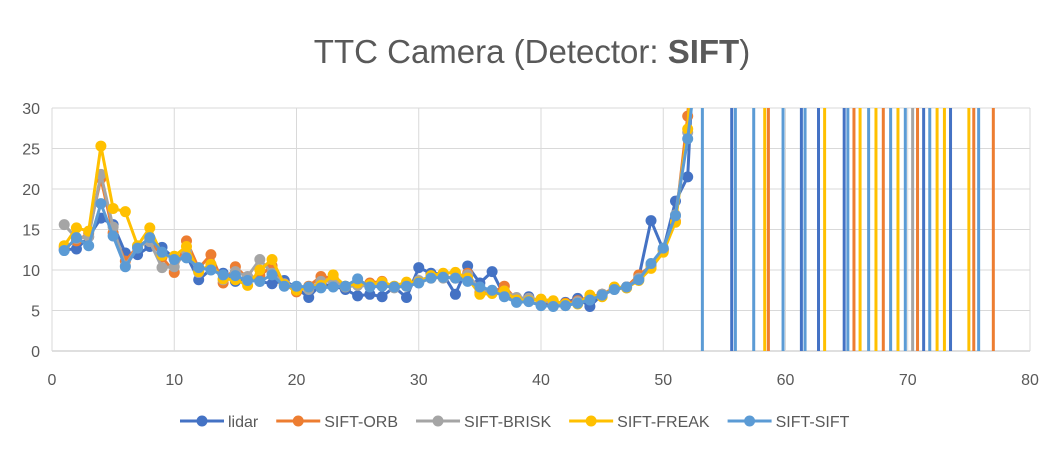 Image resolution: width=1064 pixels, height=454 pixels. What do you see at coordinates (744, 51) in the screenshot?
I see `chart-title-suffix: )` at bounding box center [744, 51].